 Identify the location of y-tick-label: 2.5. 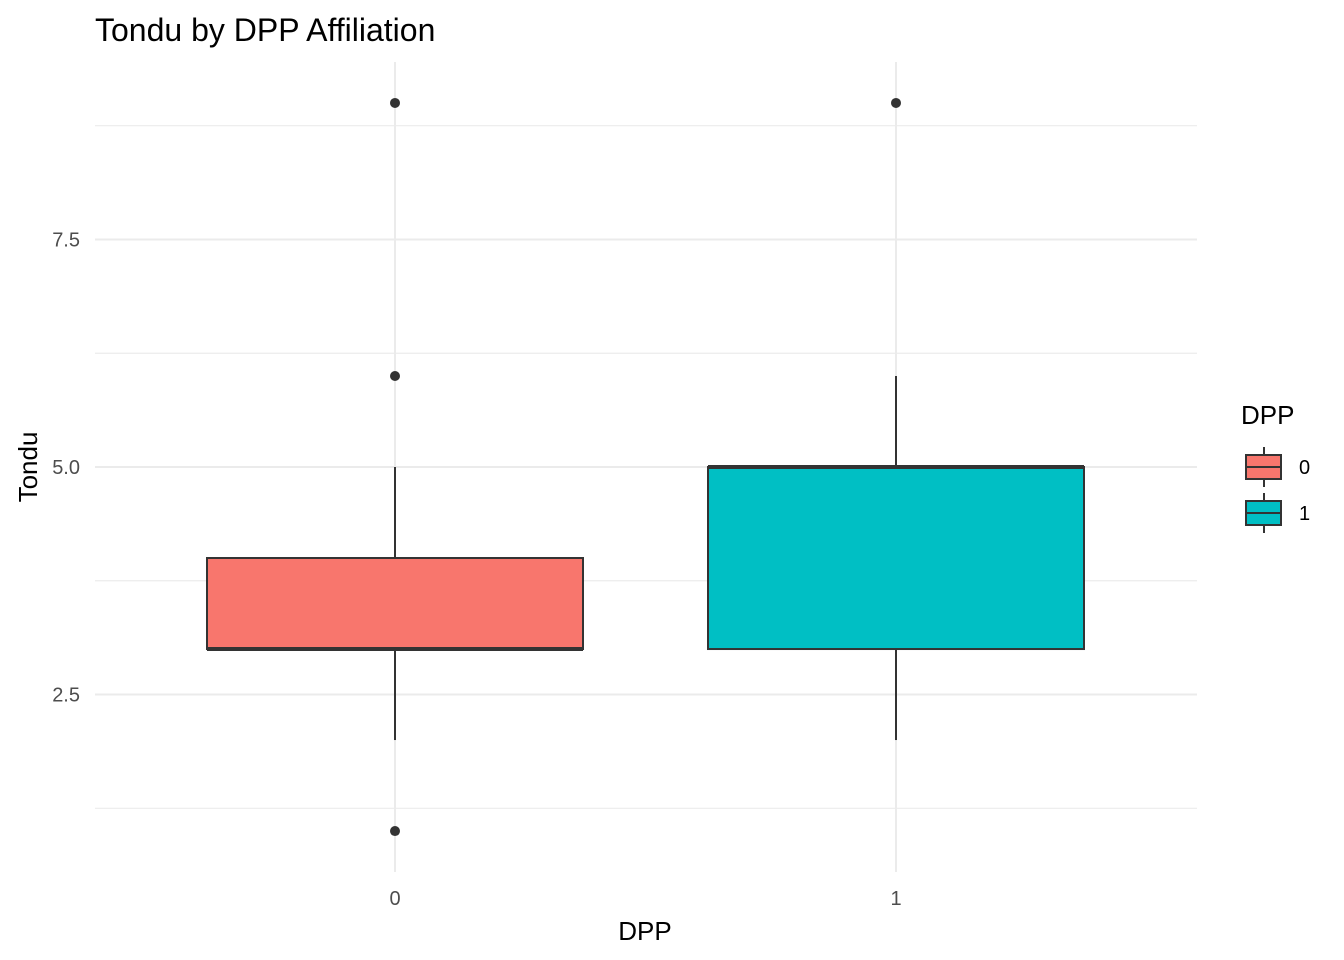
(66, 696).